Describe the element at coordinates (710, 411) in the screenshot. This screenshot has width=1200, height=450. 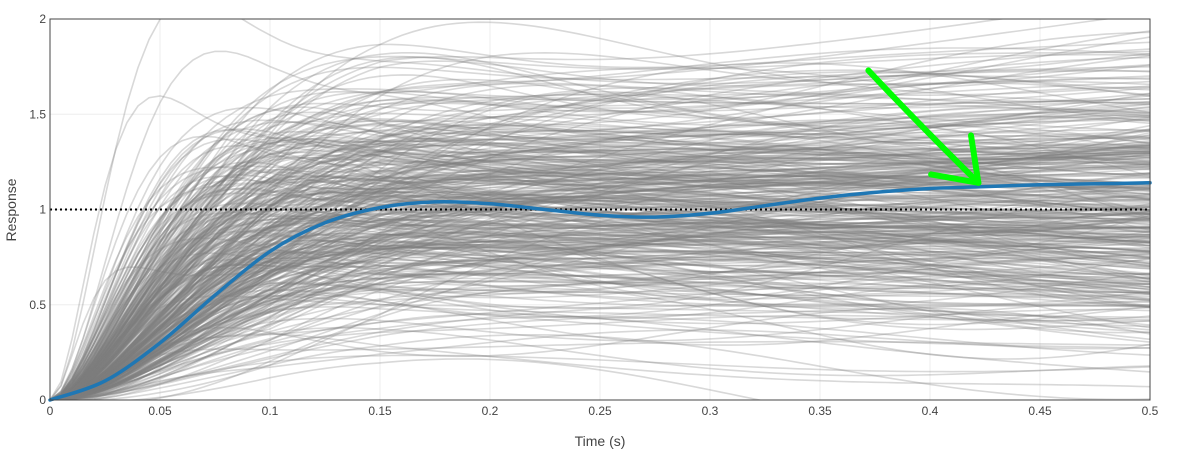
I see `x-tick-label: 0.3` at that location.